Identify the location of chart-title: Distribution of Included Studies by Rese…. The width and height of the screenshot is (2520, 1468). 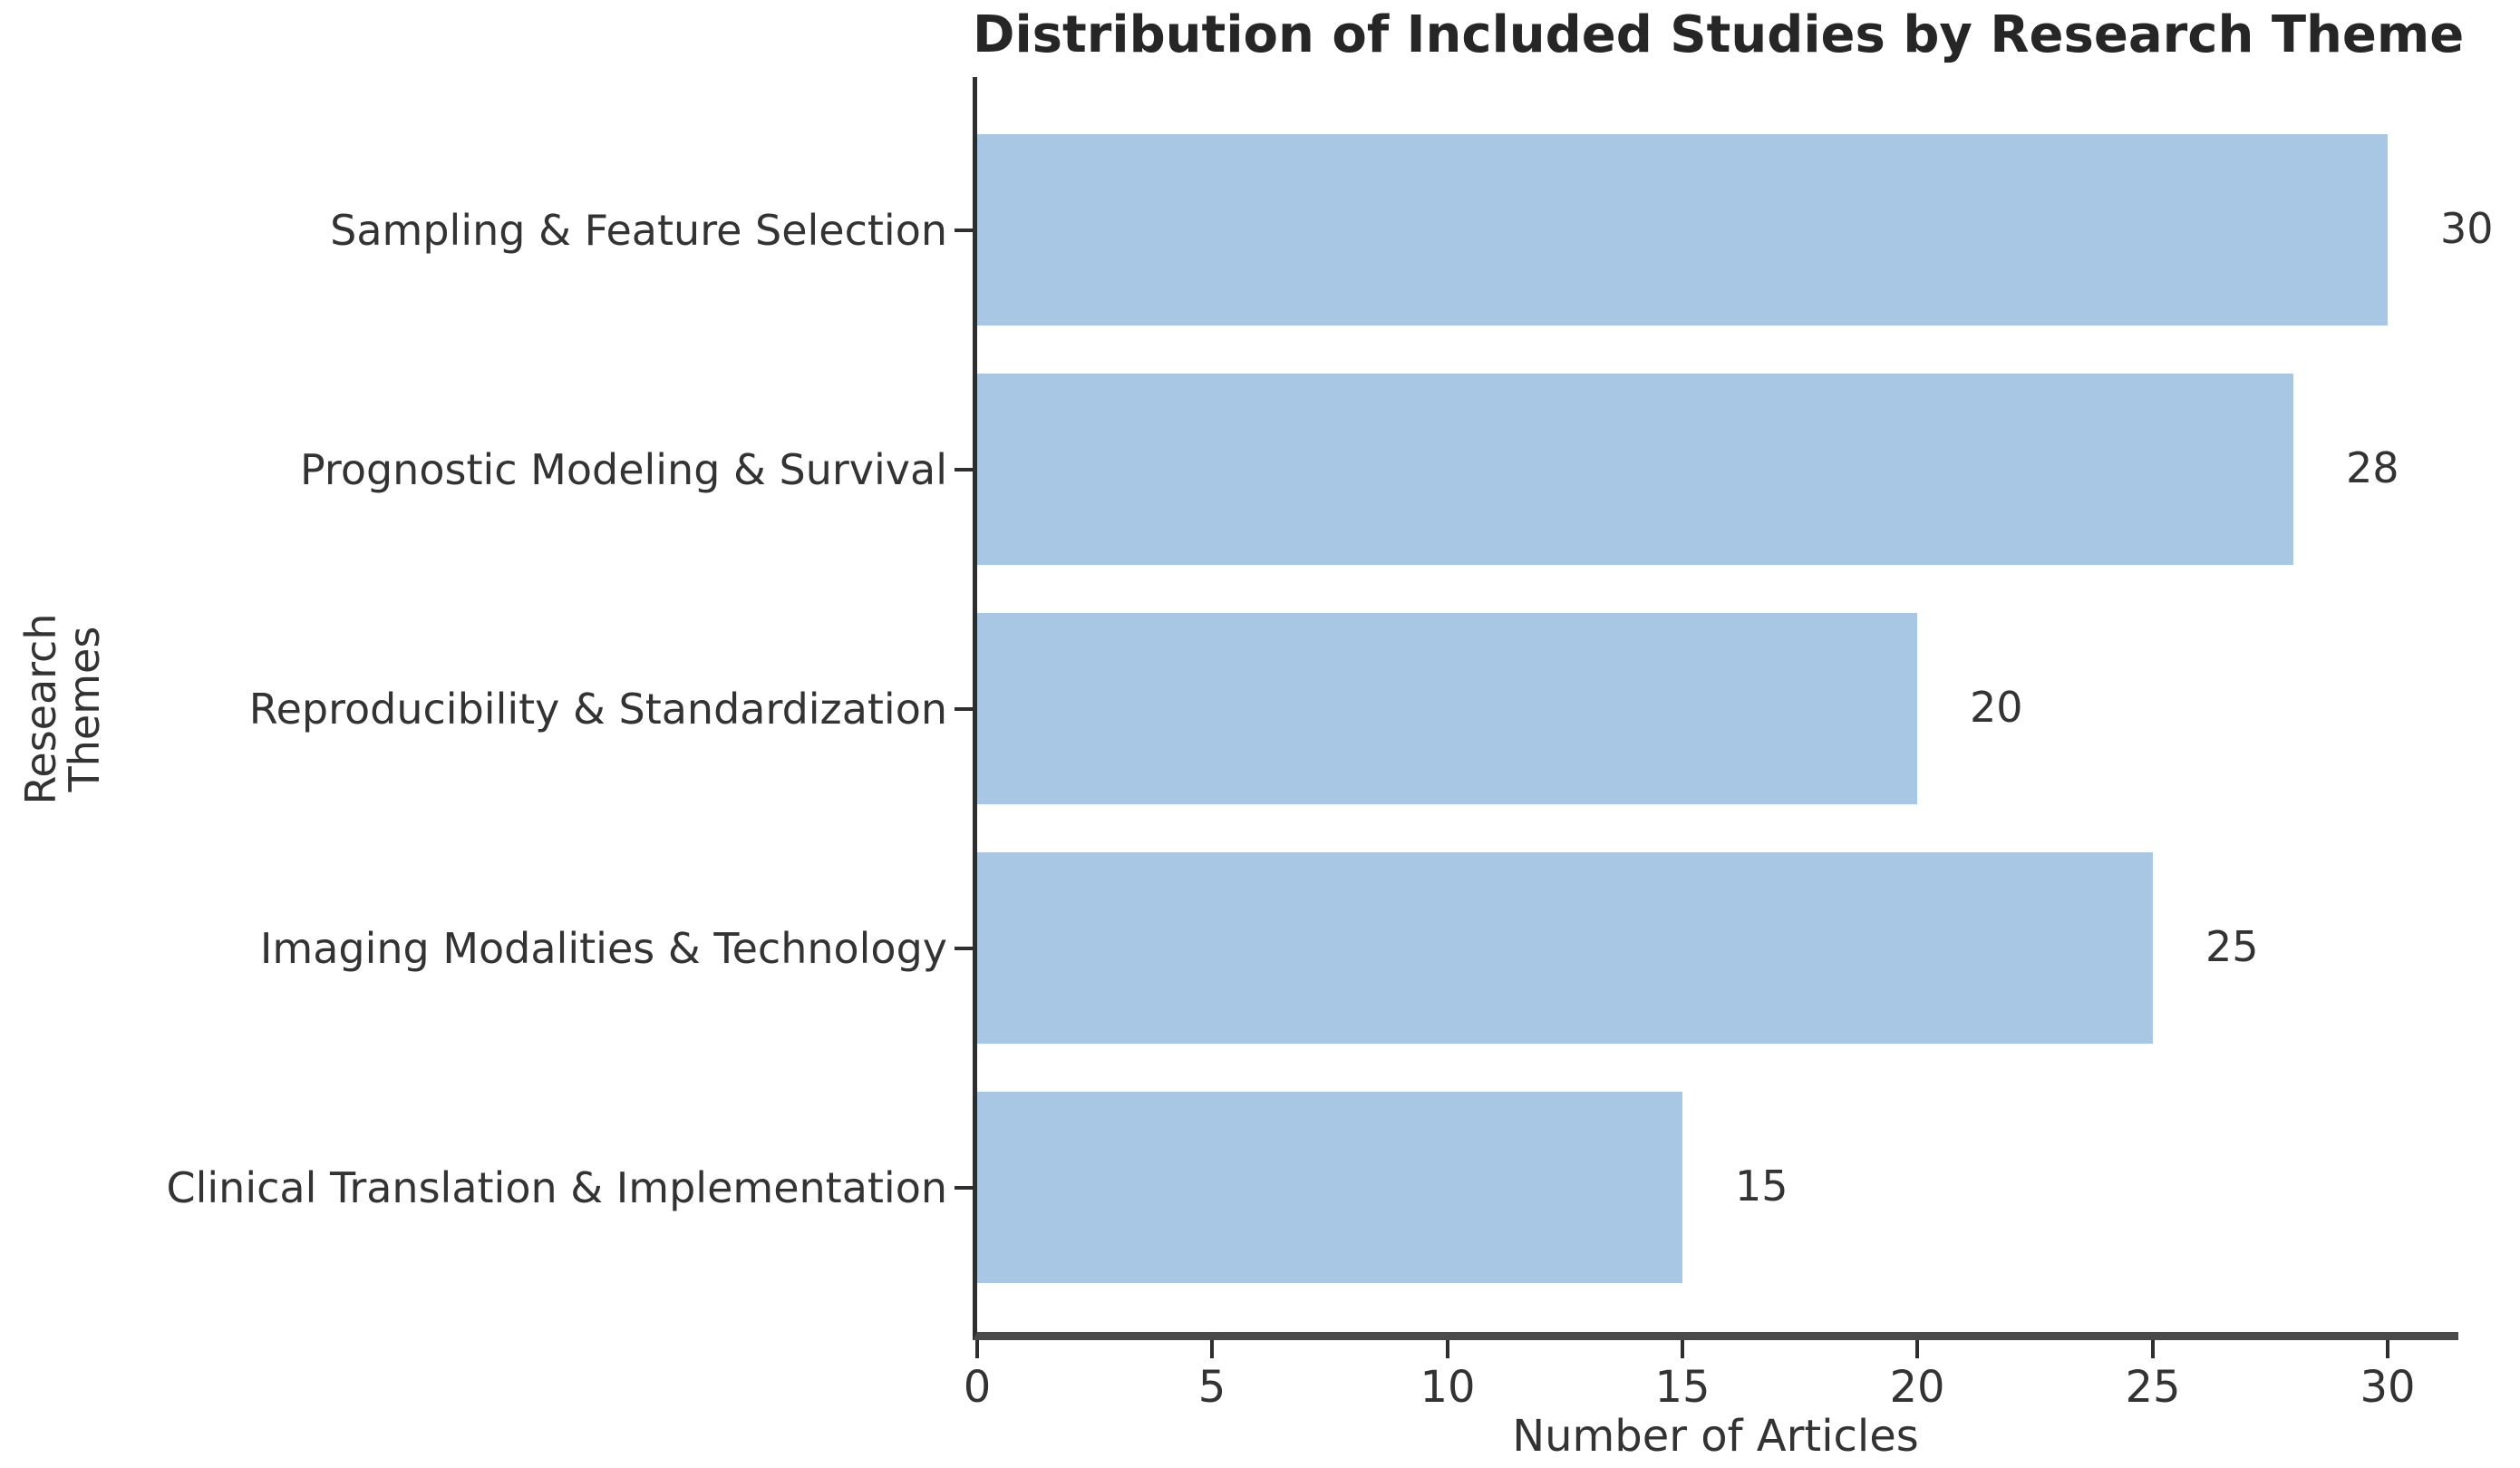
(1719, 35).